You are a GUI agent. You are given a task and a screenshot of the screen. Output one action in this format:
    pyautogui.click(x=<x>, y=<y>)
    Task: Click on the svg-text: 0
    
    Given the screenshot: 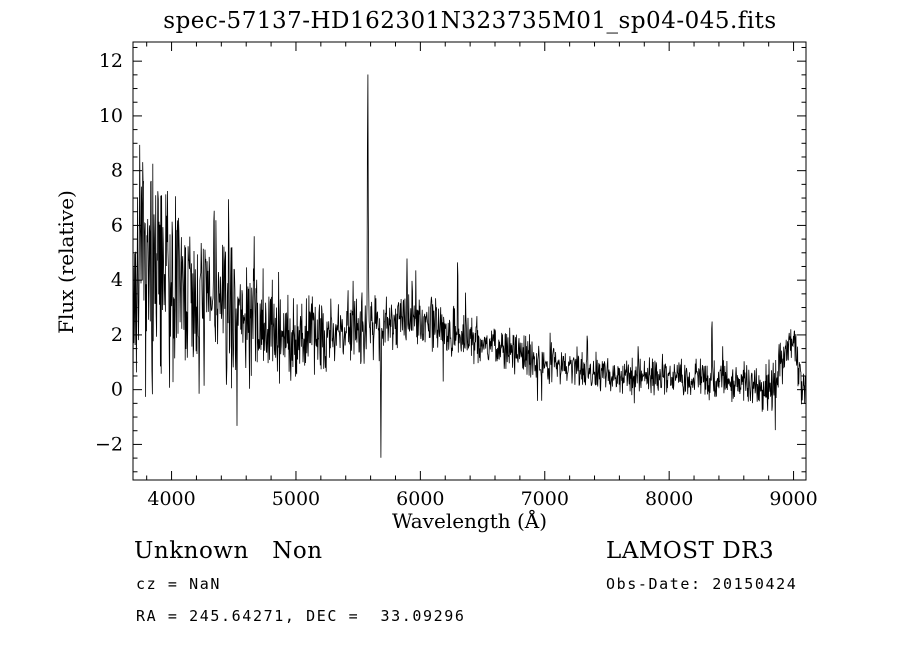 What is the action you would take?
    pyautogui.click(x=117, y=390)
    